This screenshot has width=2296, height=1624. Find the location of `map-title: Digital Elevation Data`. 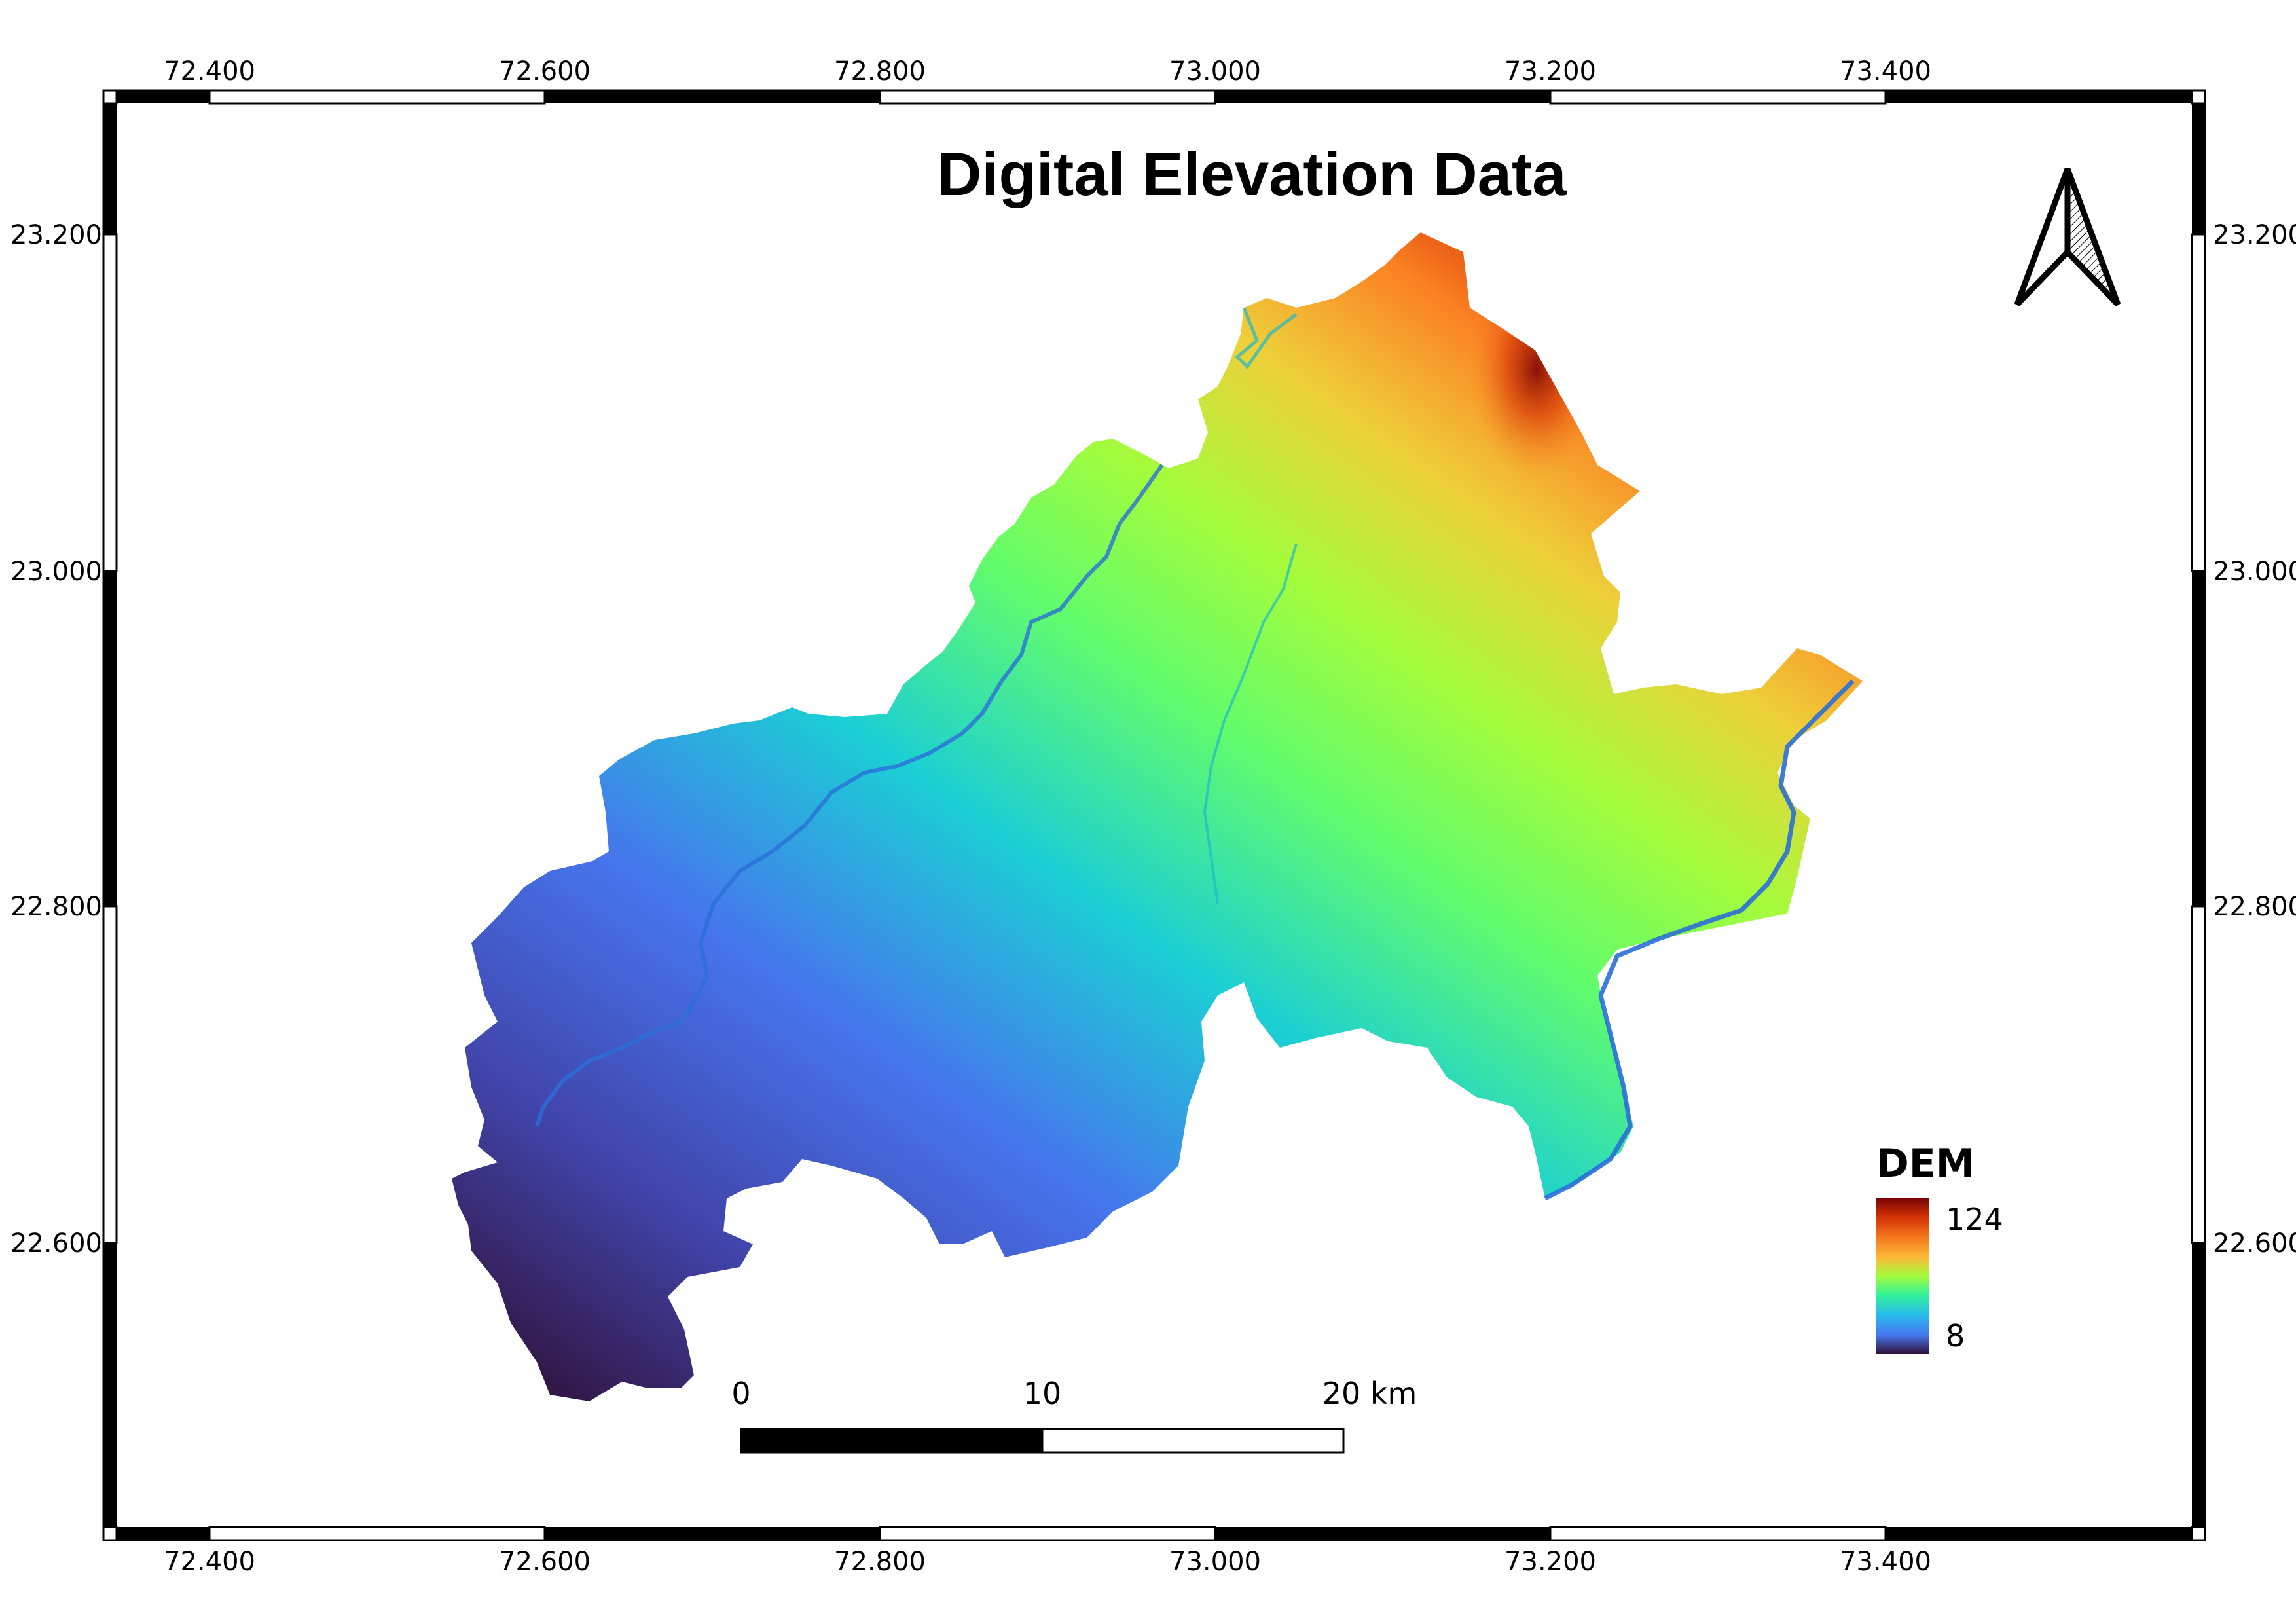

map-title: Digital Elevation Data is located at coordinates (1252, 173).